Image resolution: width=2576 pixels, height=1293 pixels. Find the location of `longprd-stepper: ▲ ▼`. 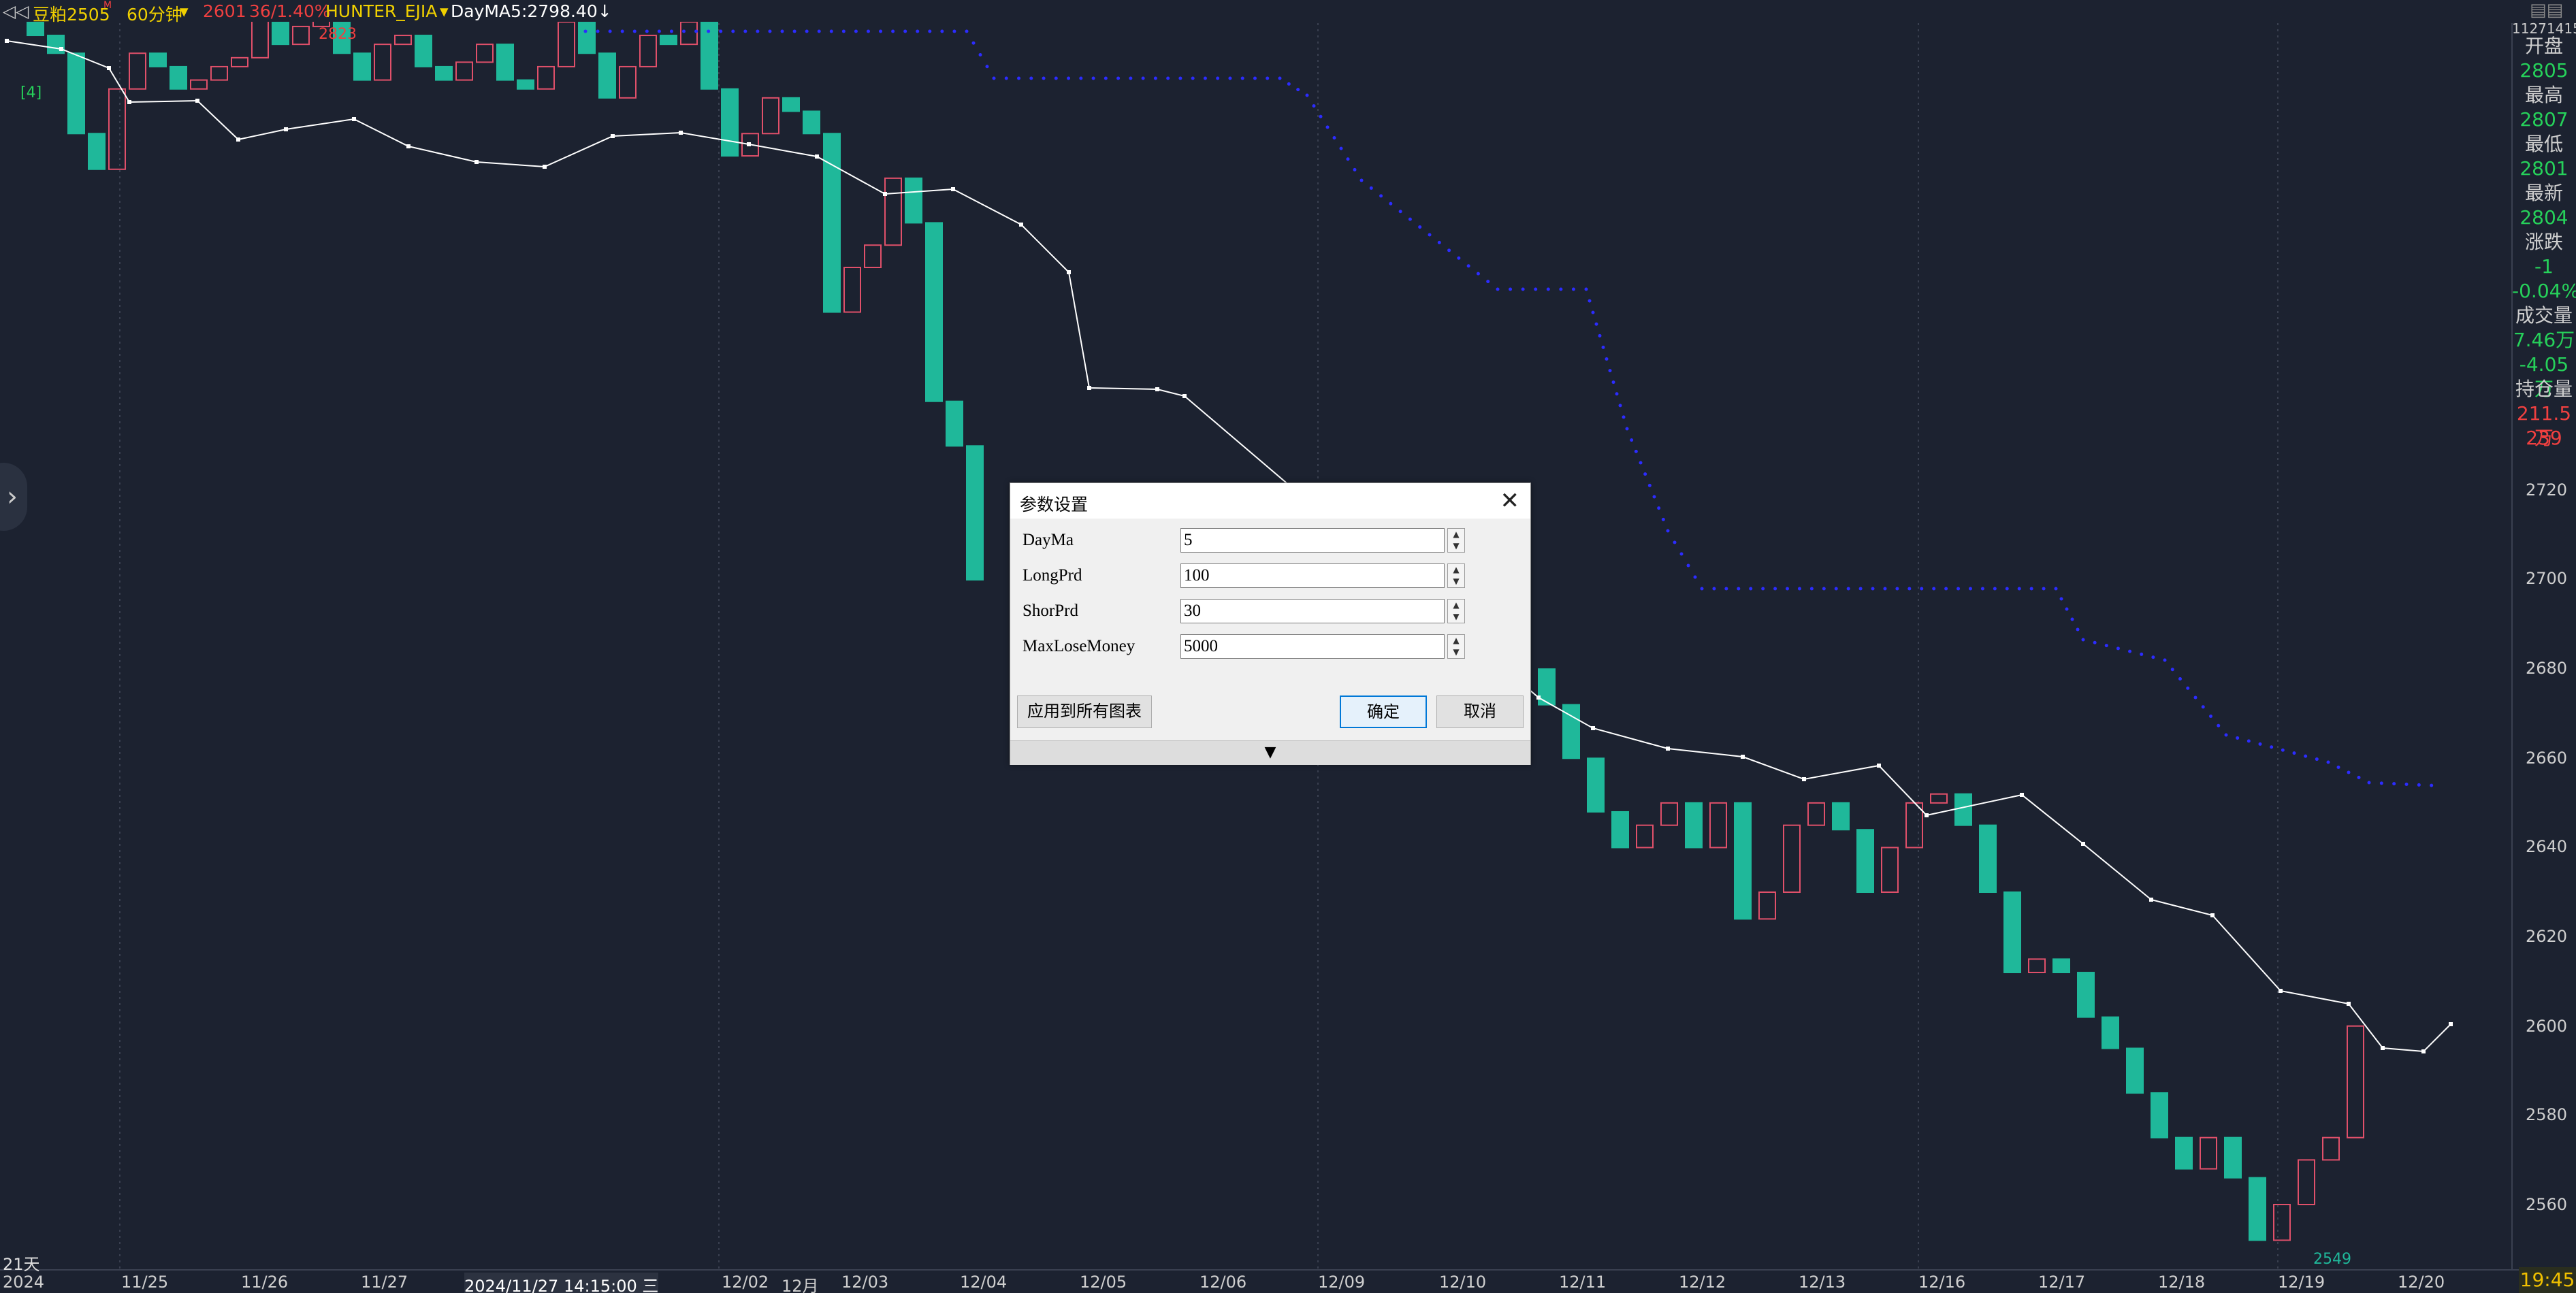

longprd-stepper: ▲ ▼ is located at coordinates (1456, 575).